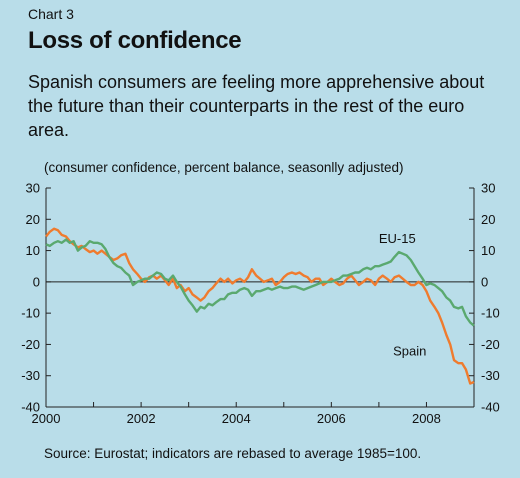 The width and height of the screenshot is (520, 478). I want to click on series-label-spain: Spain, so click(409, 350).